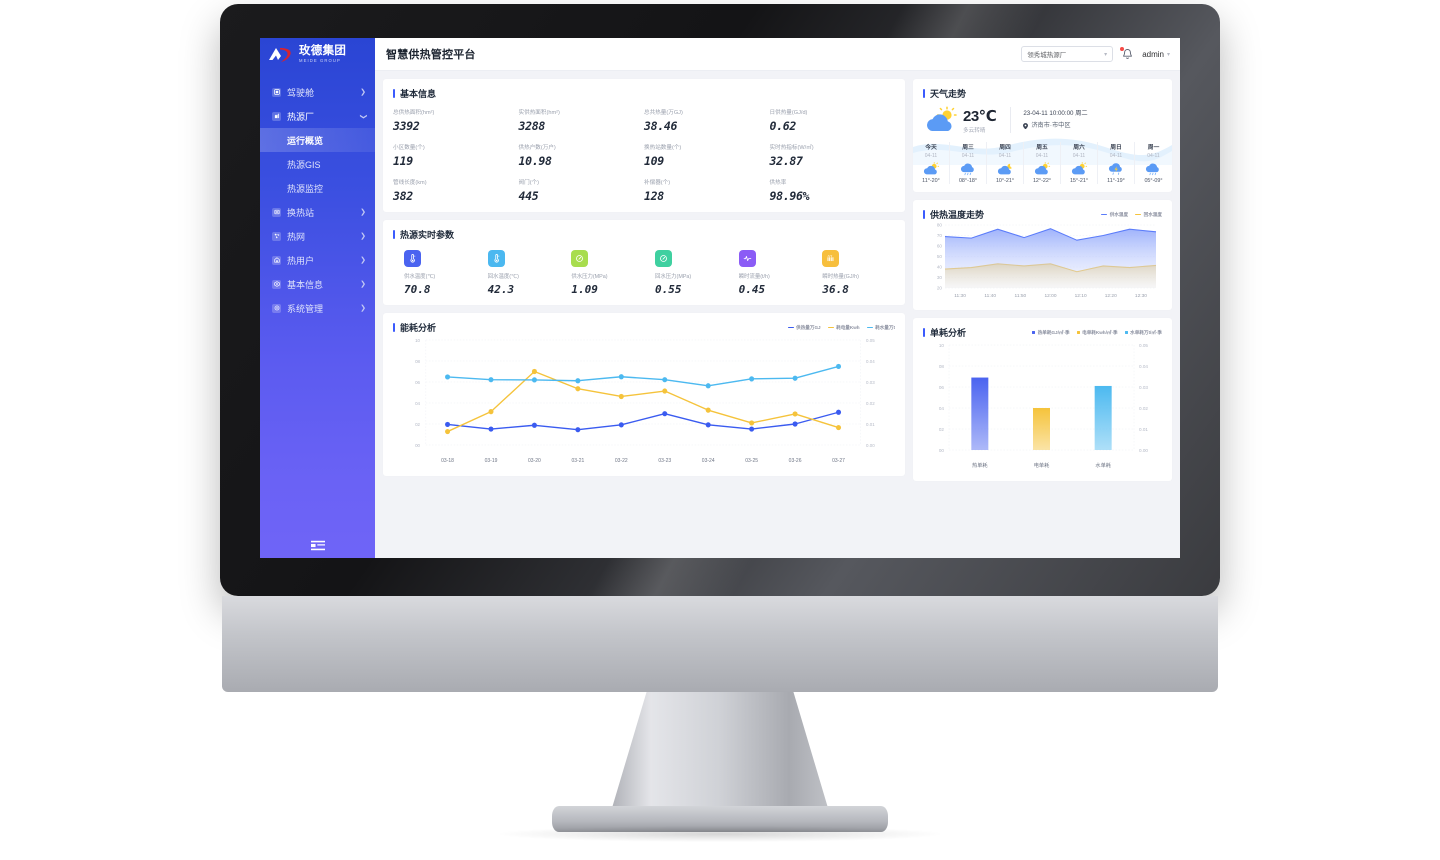  Describe the element at coordinates (795, 461) in the screenshot. I see `svg-text: 03-26` at that location.